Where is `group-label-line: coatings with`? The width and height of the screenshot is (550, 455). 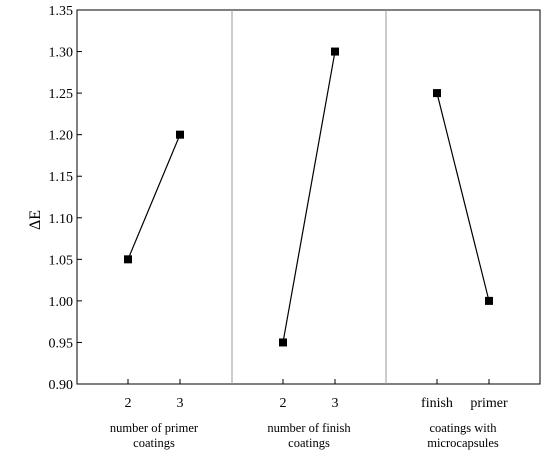
group-label-line: coatings with is located at coordinates (463, 428).